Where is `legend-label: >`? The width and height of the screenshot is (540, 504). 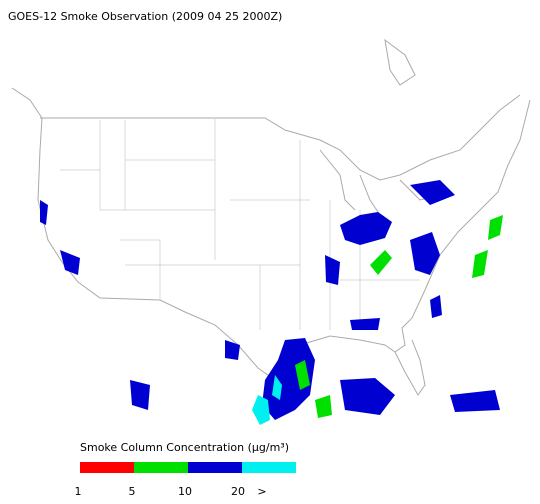 legend-label: > is located at coordinates (261, 491).